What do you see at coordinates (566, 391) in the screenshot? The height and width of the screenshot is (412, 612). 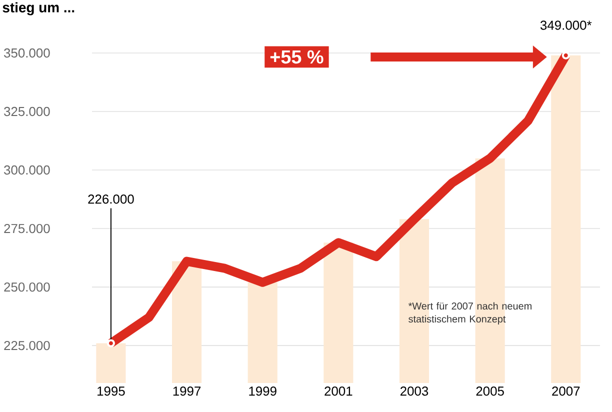 I see `x-tick-label: 2007` at bounding box center [566, 391].